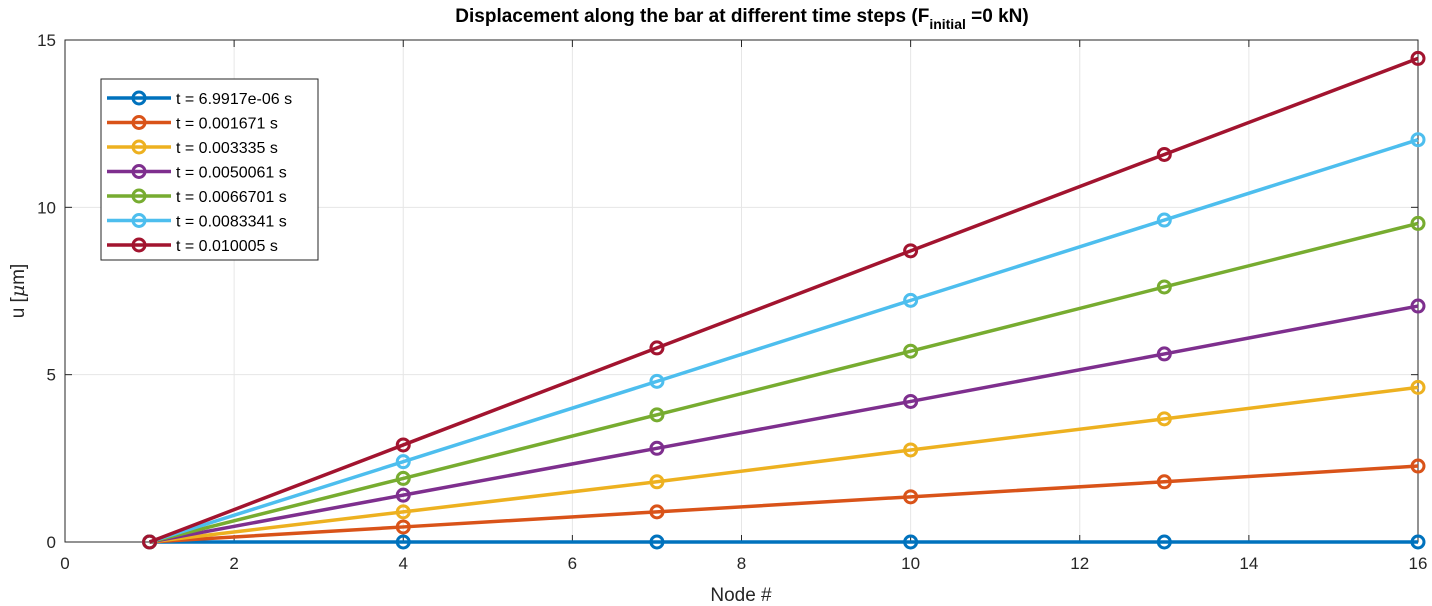  What do you see at coordinates (227, 148) in the screenshot?
I see `legend-label: t = 0.003335 s` at bounding box center [227, 148].